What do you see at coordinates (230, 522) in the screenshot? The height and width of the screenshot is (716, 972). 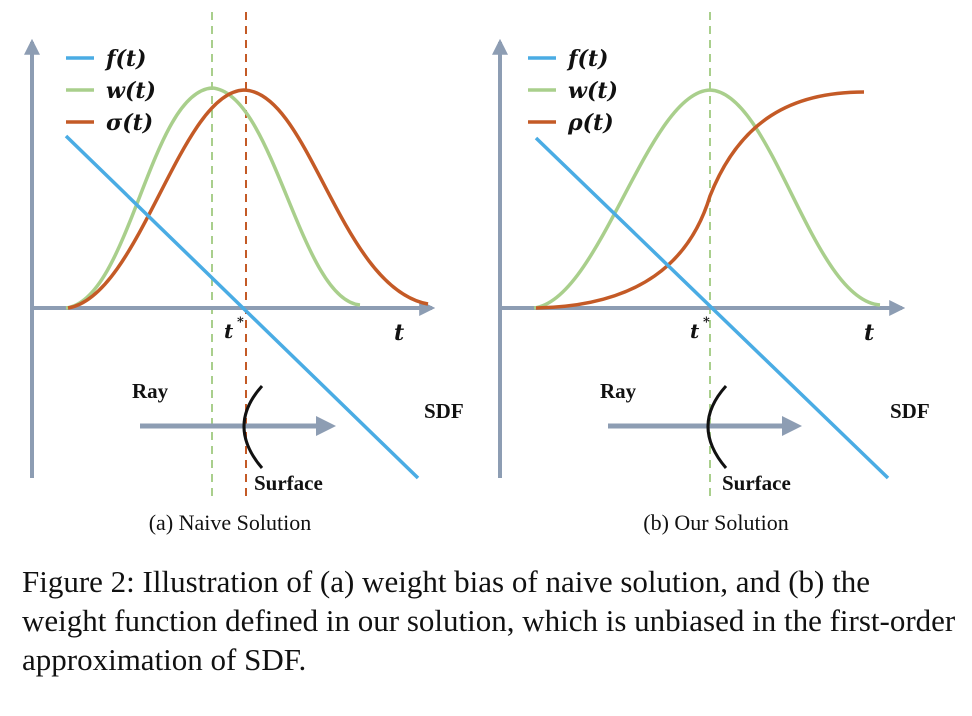 I see `sub-caption-a: (a) Naive Solution` at bounding box center [230, 522].